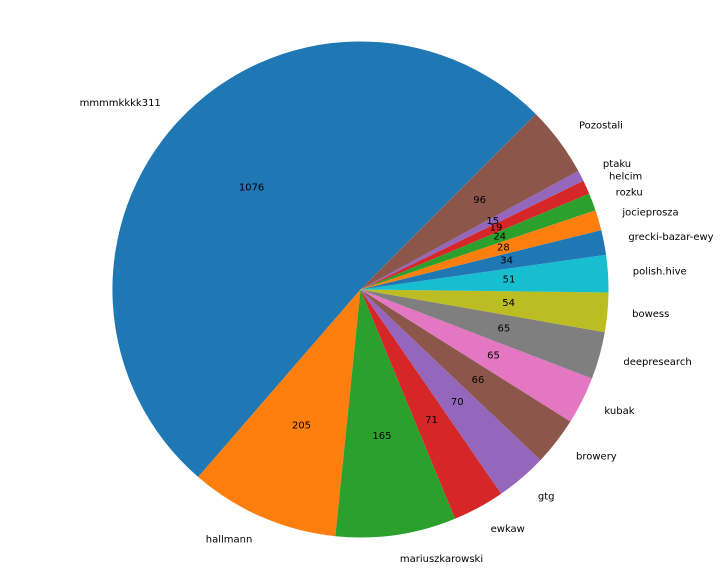 This screenshot has height=576, width=720. Describe the element at coordinates (625, 176) in the screenshot. I see `slice-category-label: helcim` at that location.